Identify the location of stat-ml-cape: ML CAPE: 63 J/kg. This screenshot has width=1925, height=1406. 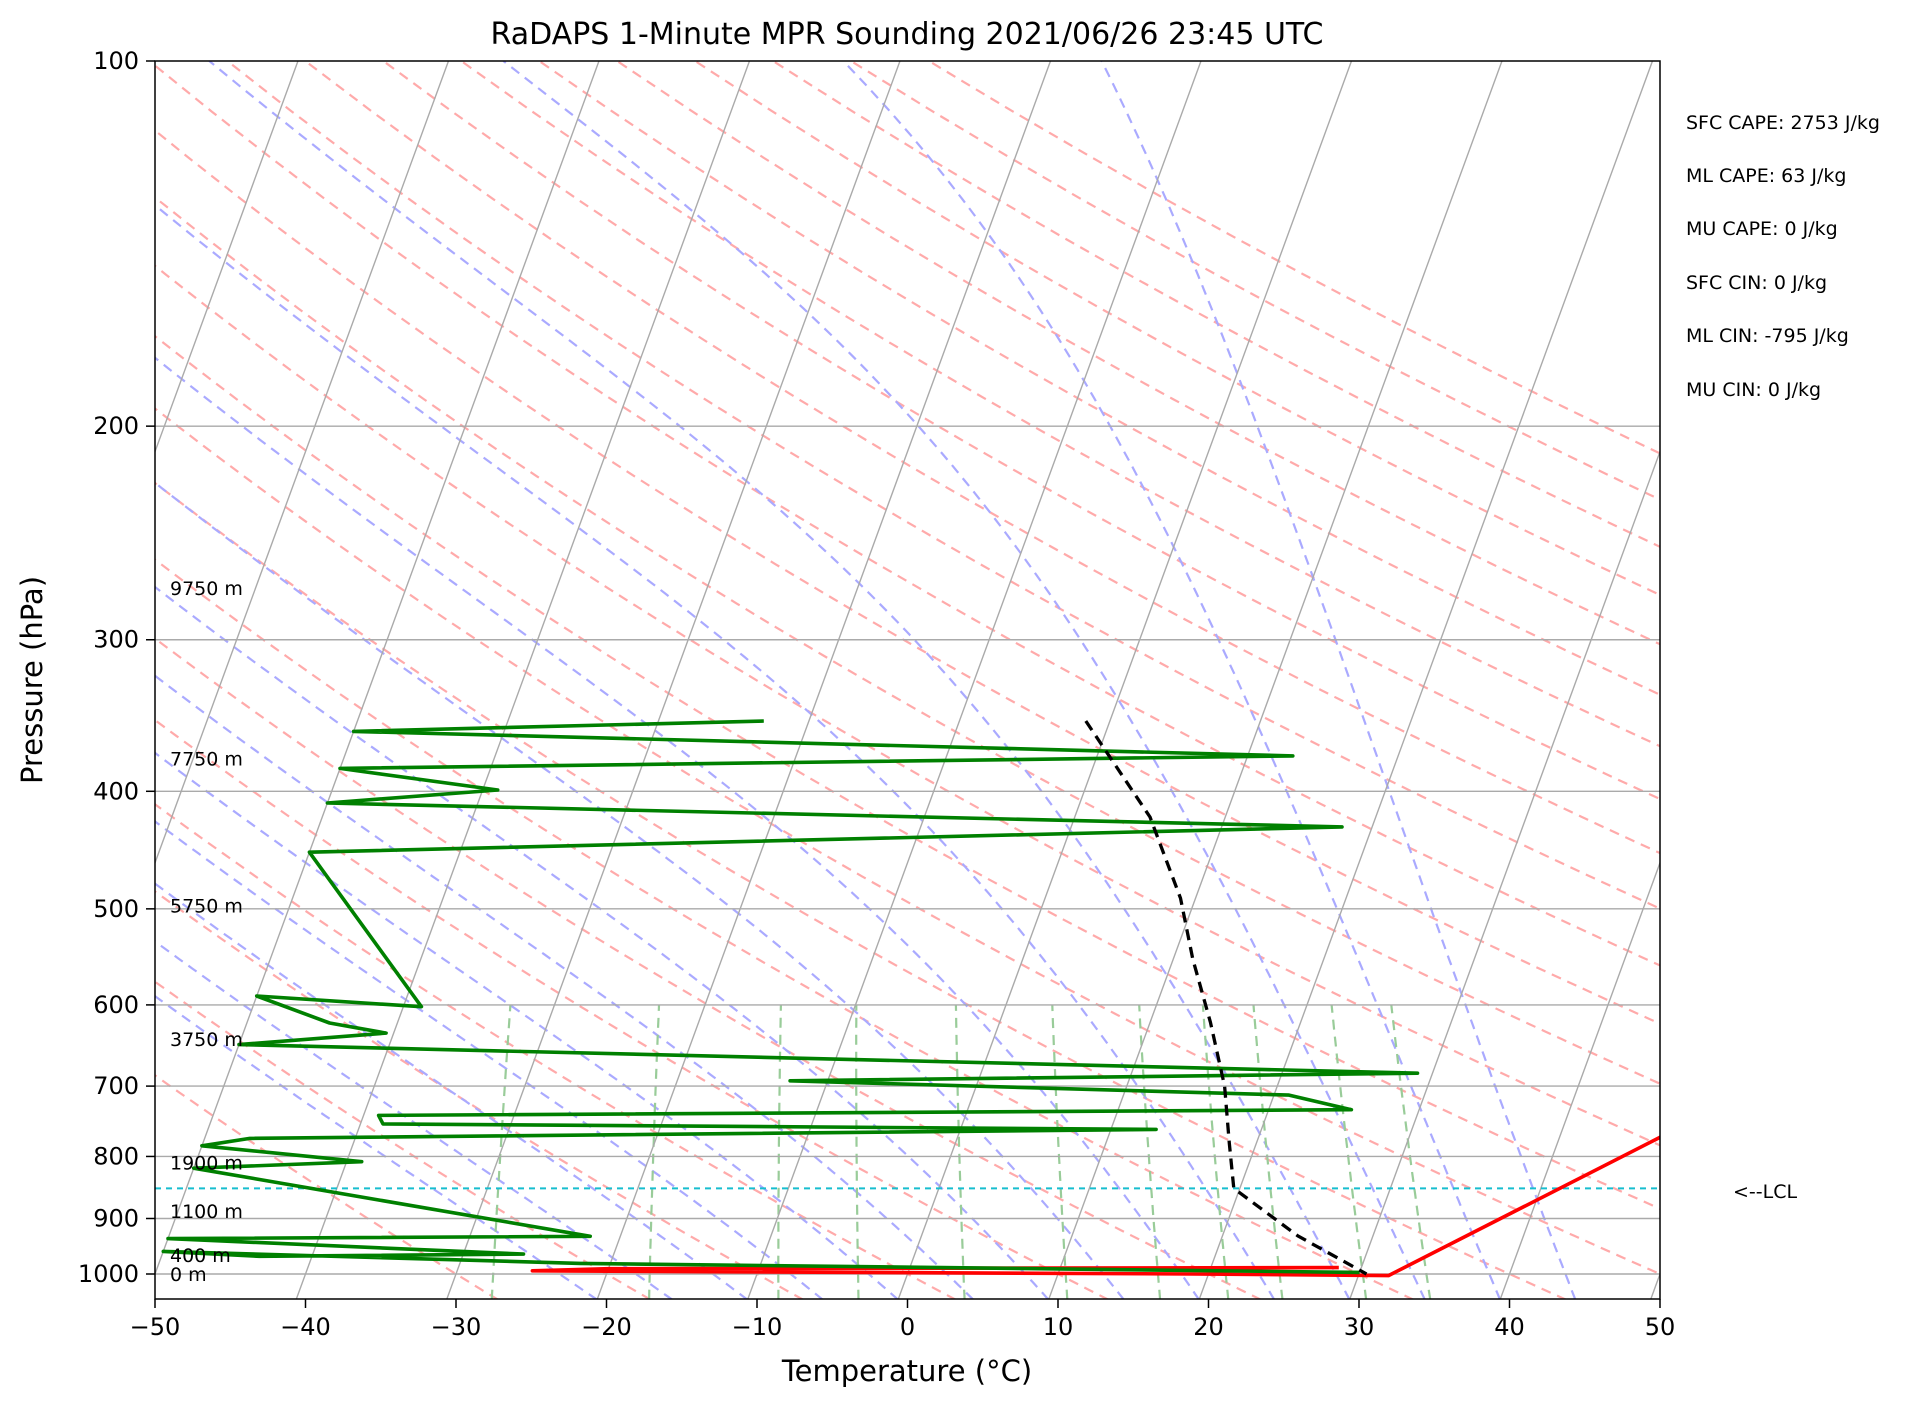
(1766, 176).